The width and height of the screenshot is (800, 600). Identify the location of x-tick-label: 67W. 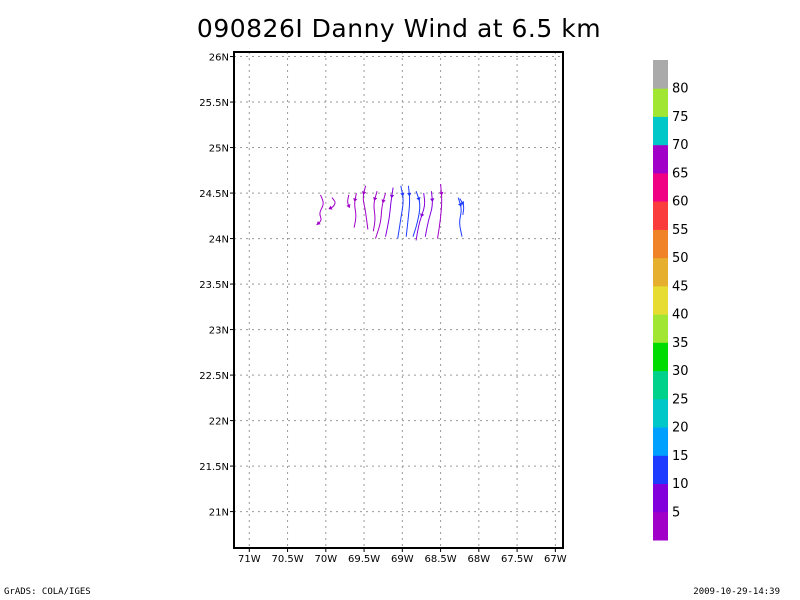
(555, 559).